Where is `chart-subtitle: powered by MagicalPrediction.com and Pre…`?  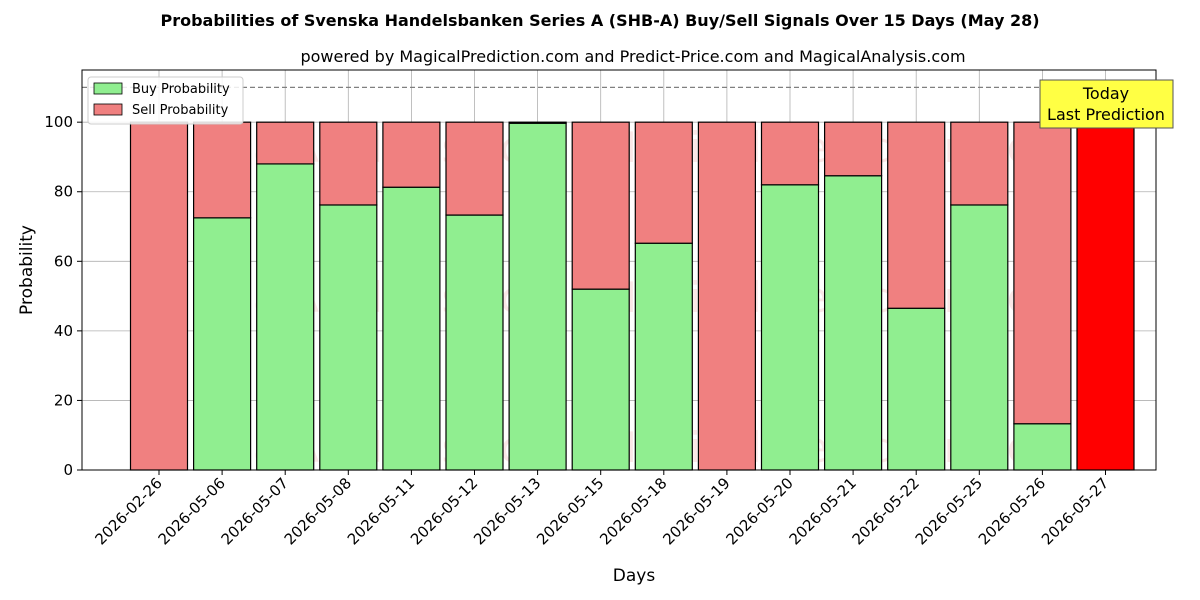 chart-subtitle: powered by MagicalPrediction.com and Pre… is located at coordinates (632, 56).